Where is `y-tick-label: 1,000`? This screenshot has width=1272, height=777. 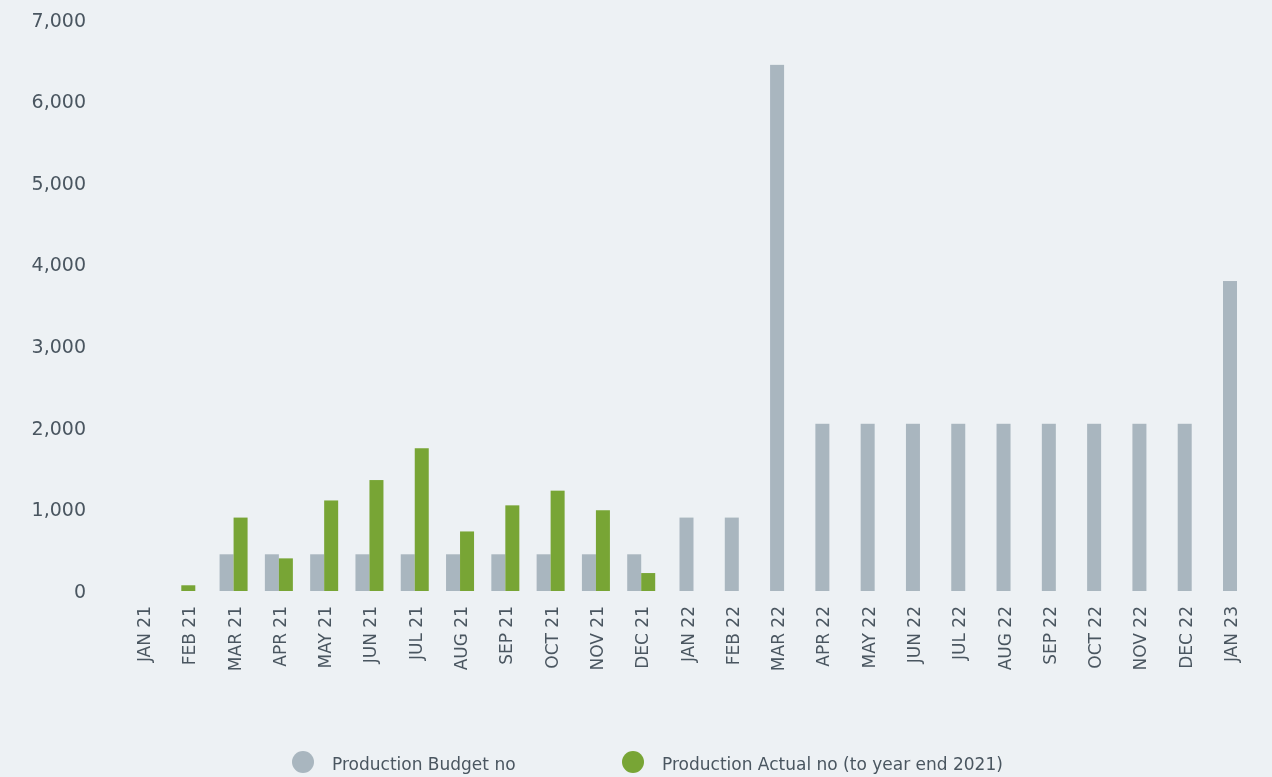 y-tick-label: 1,000 is located at coordinates (58, 509).